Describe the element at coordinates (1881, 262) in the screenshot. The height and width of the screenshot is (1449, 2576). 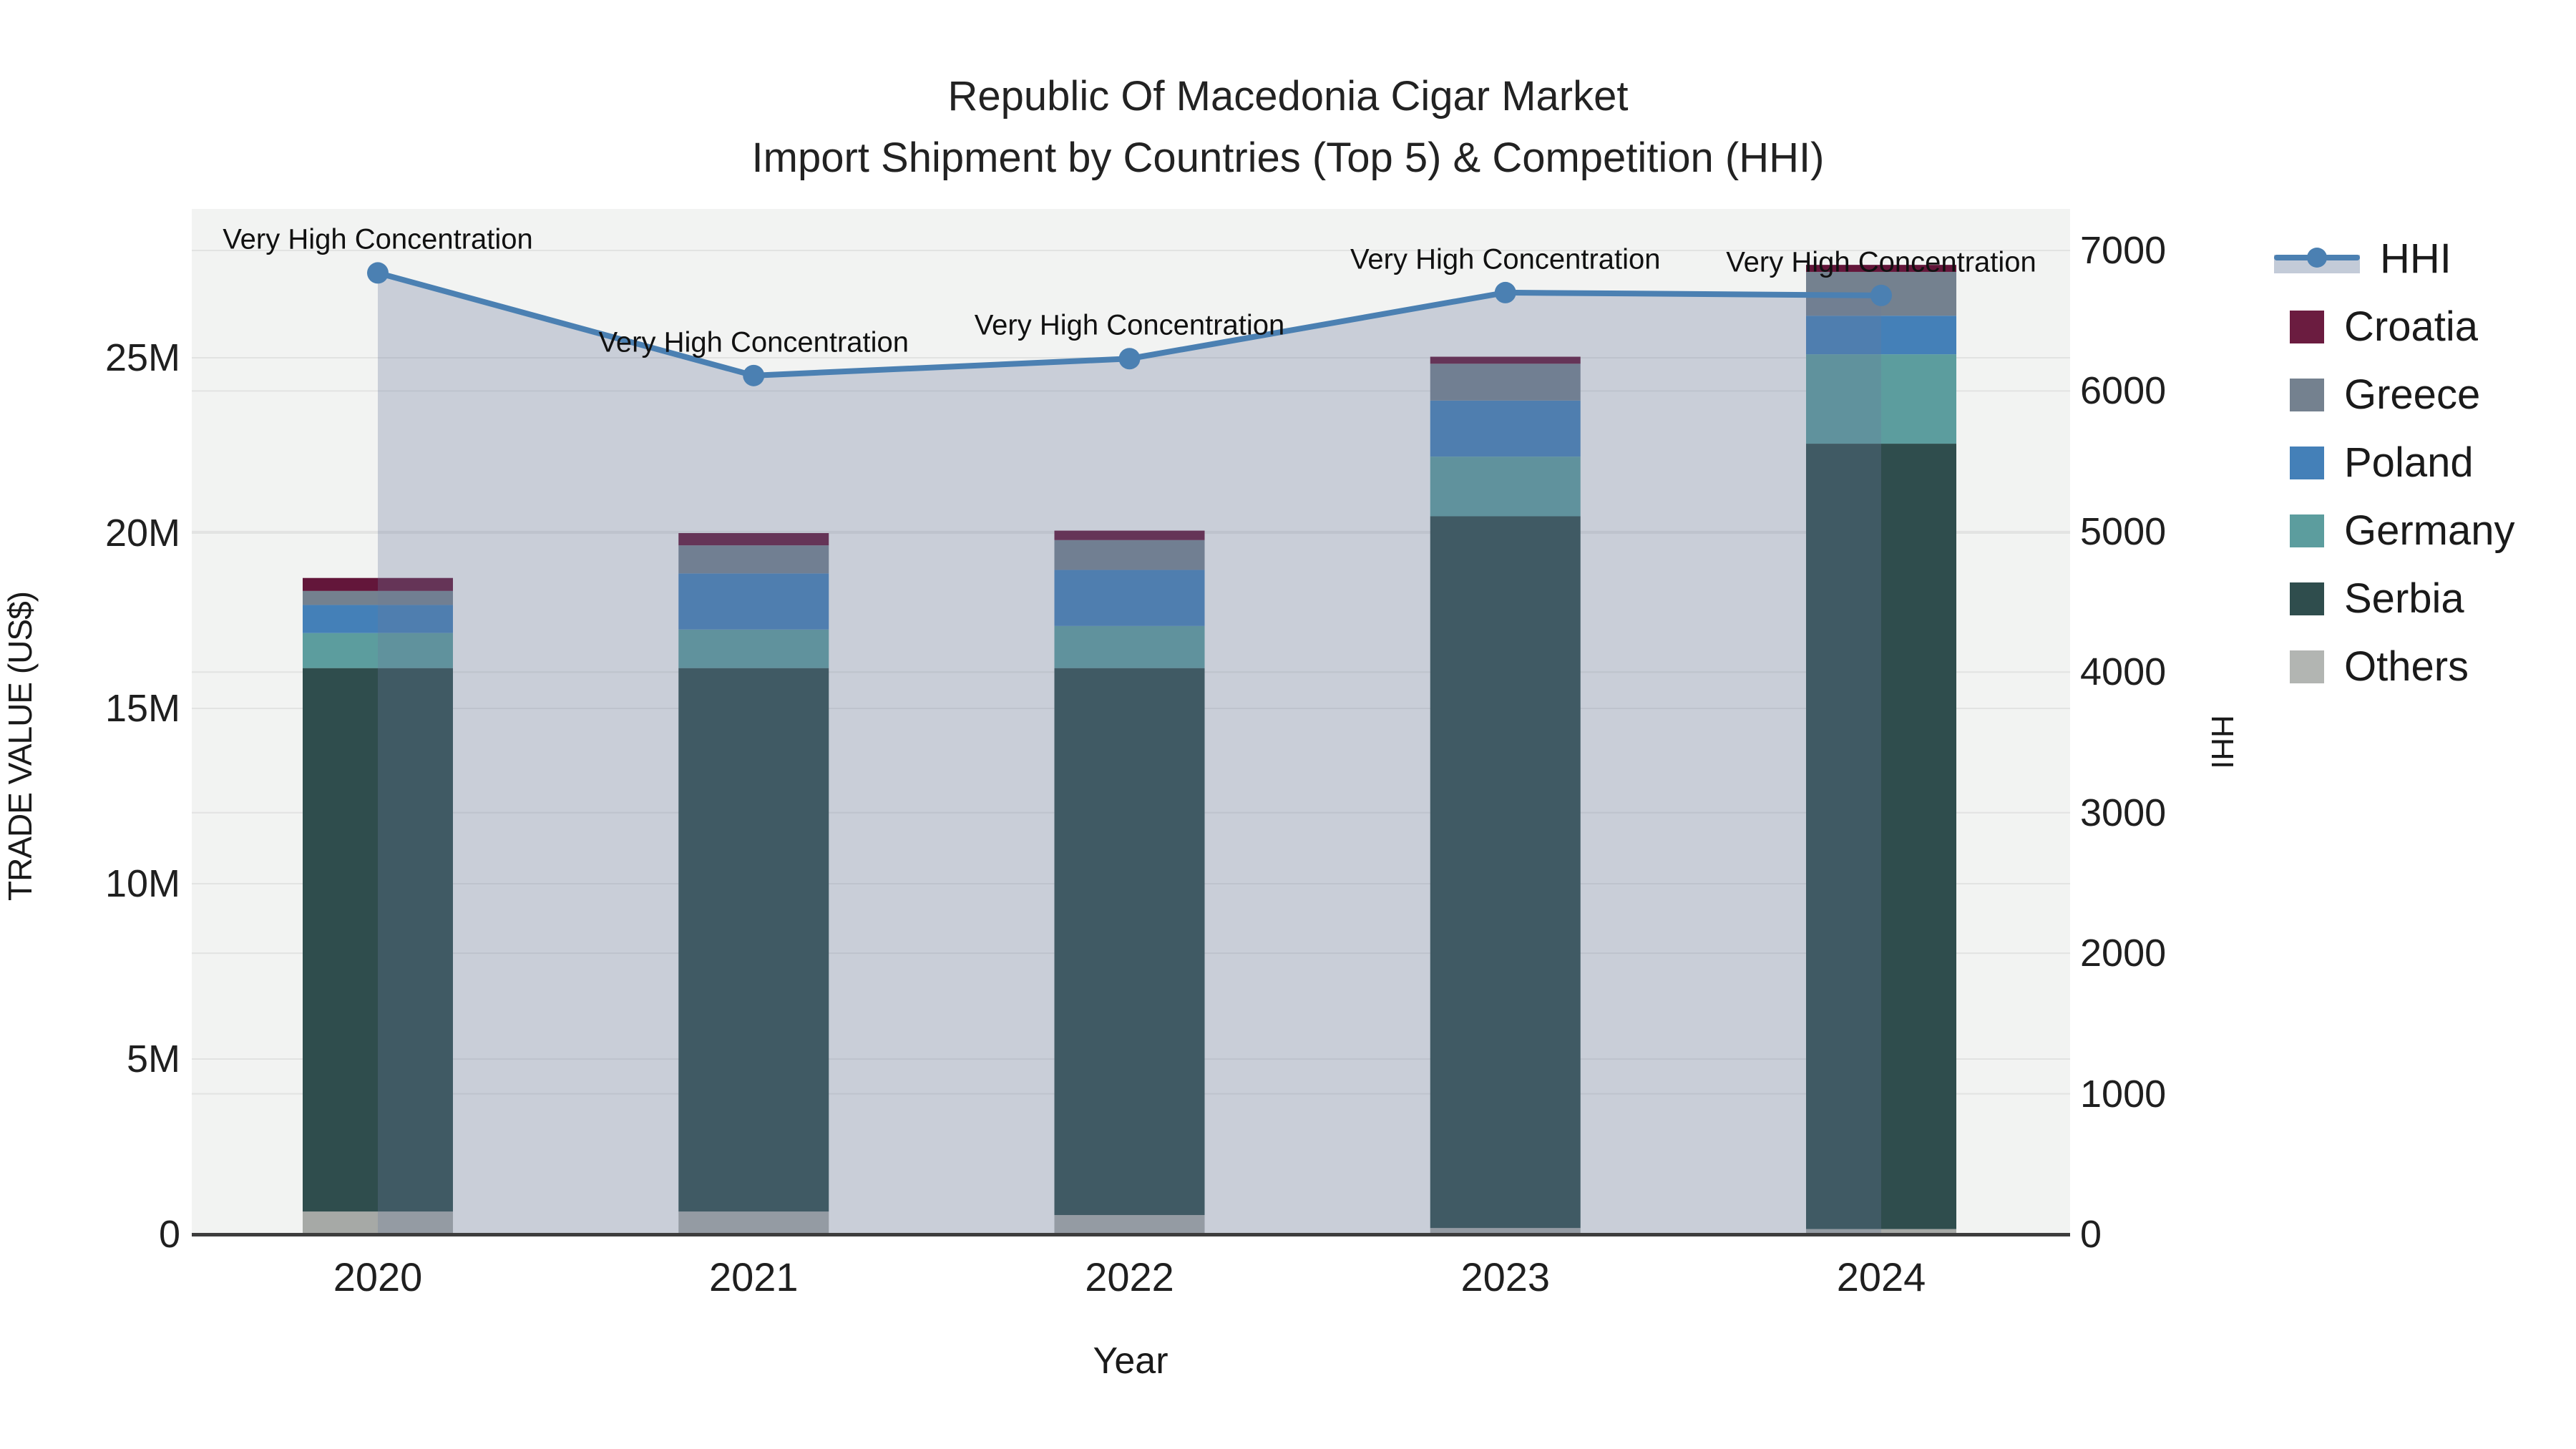
I see `annotation-2024: Very High Concentration` at that location.